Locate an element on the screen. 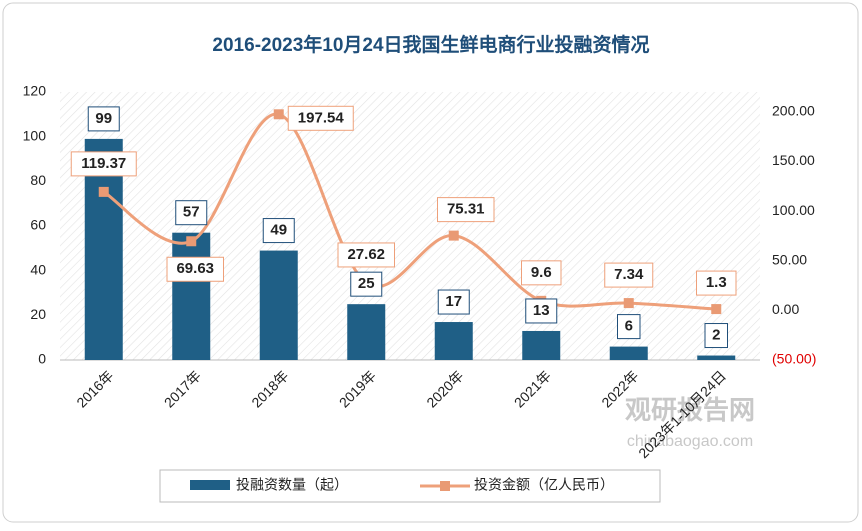  chart-title: 2016-2023年10月24日我国生鲜电商行业投融资情况 is located at coordinates (430, 44).